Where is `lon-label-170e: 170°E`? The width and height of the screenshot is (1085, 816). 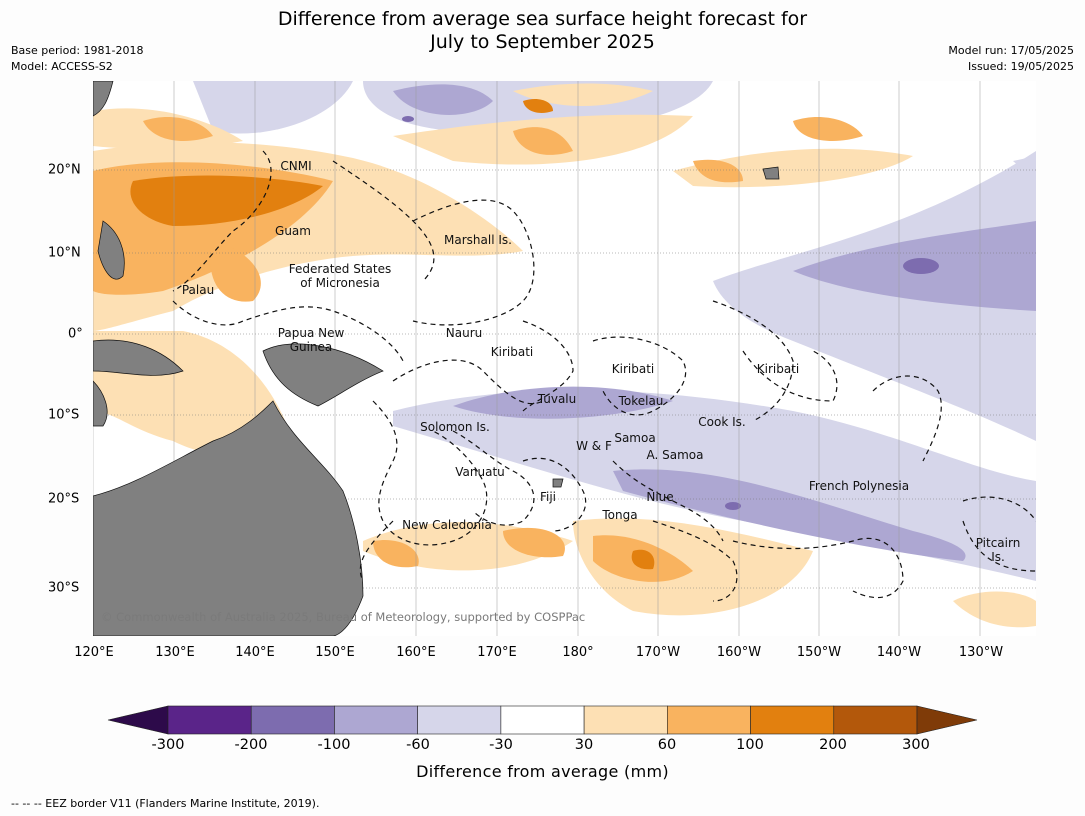 lon-label-170e: 170°E is located at coordinates (497, 652).